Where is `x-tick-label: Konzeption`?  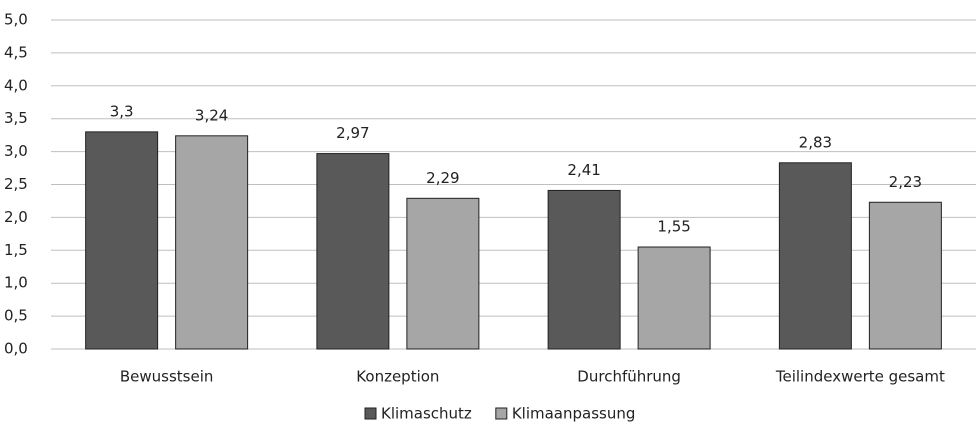
x-tick-label: Konzeption is located at coordinates (397, 377).